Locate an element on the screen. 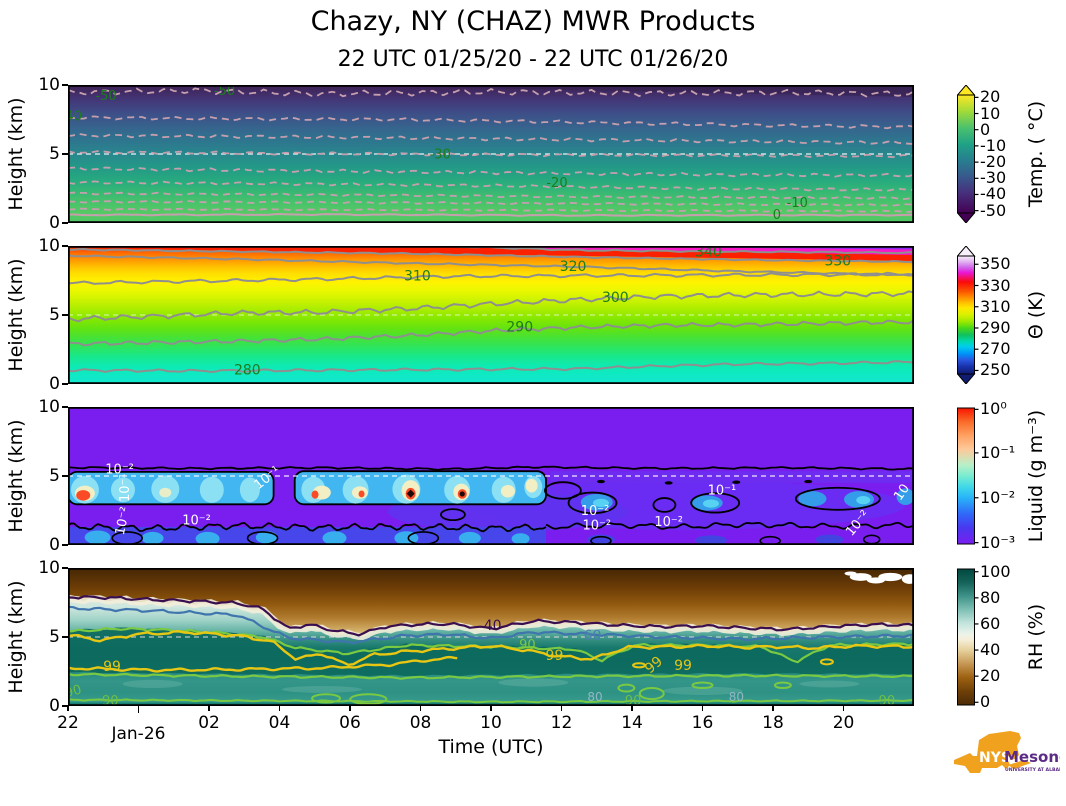  contour-label: 10⁻¹ is located at coordinates (125, 487).